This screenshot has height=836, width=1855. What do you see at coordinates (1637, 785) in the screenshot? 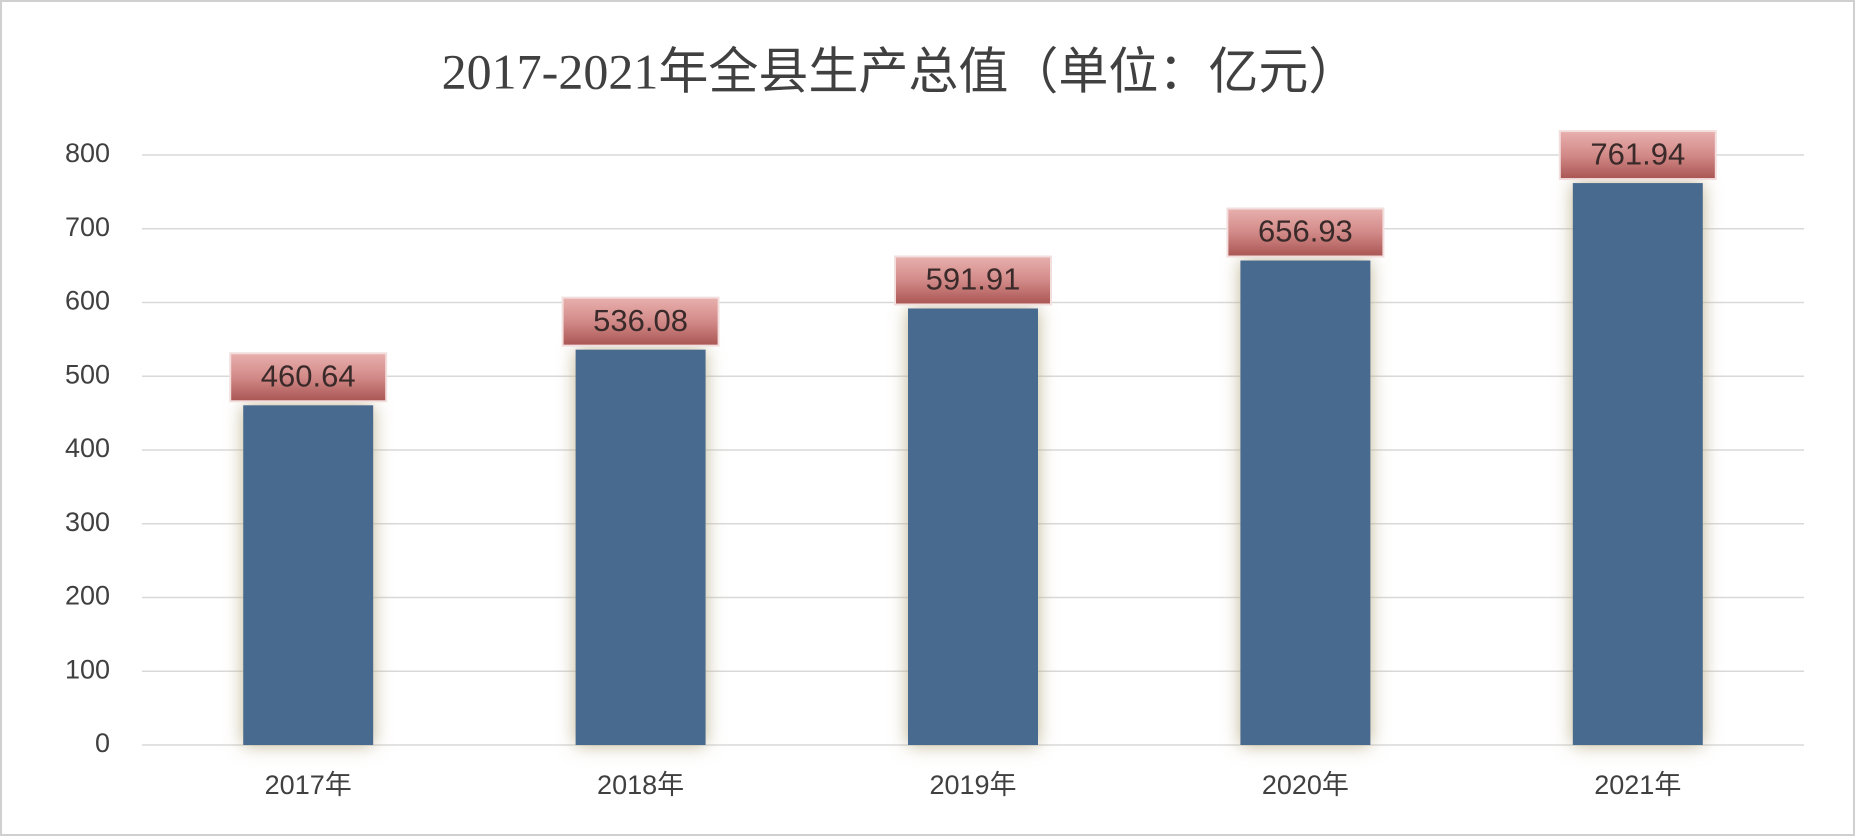
I see `x-tick-label: 2021年` at bounding box center [1637, 785].